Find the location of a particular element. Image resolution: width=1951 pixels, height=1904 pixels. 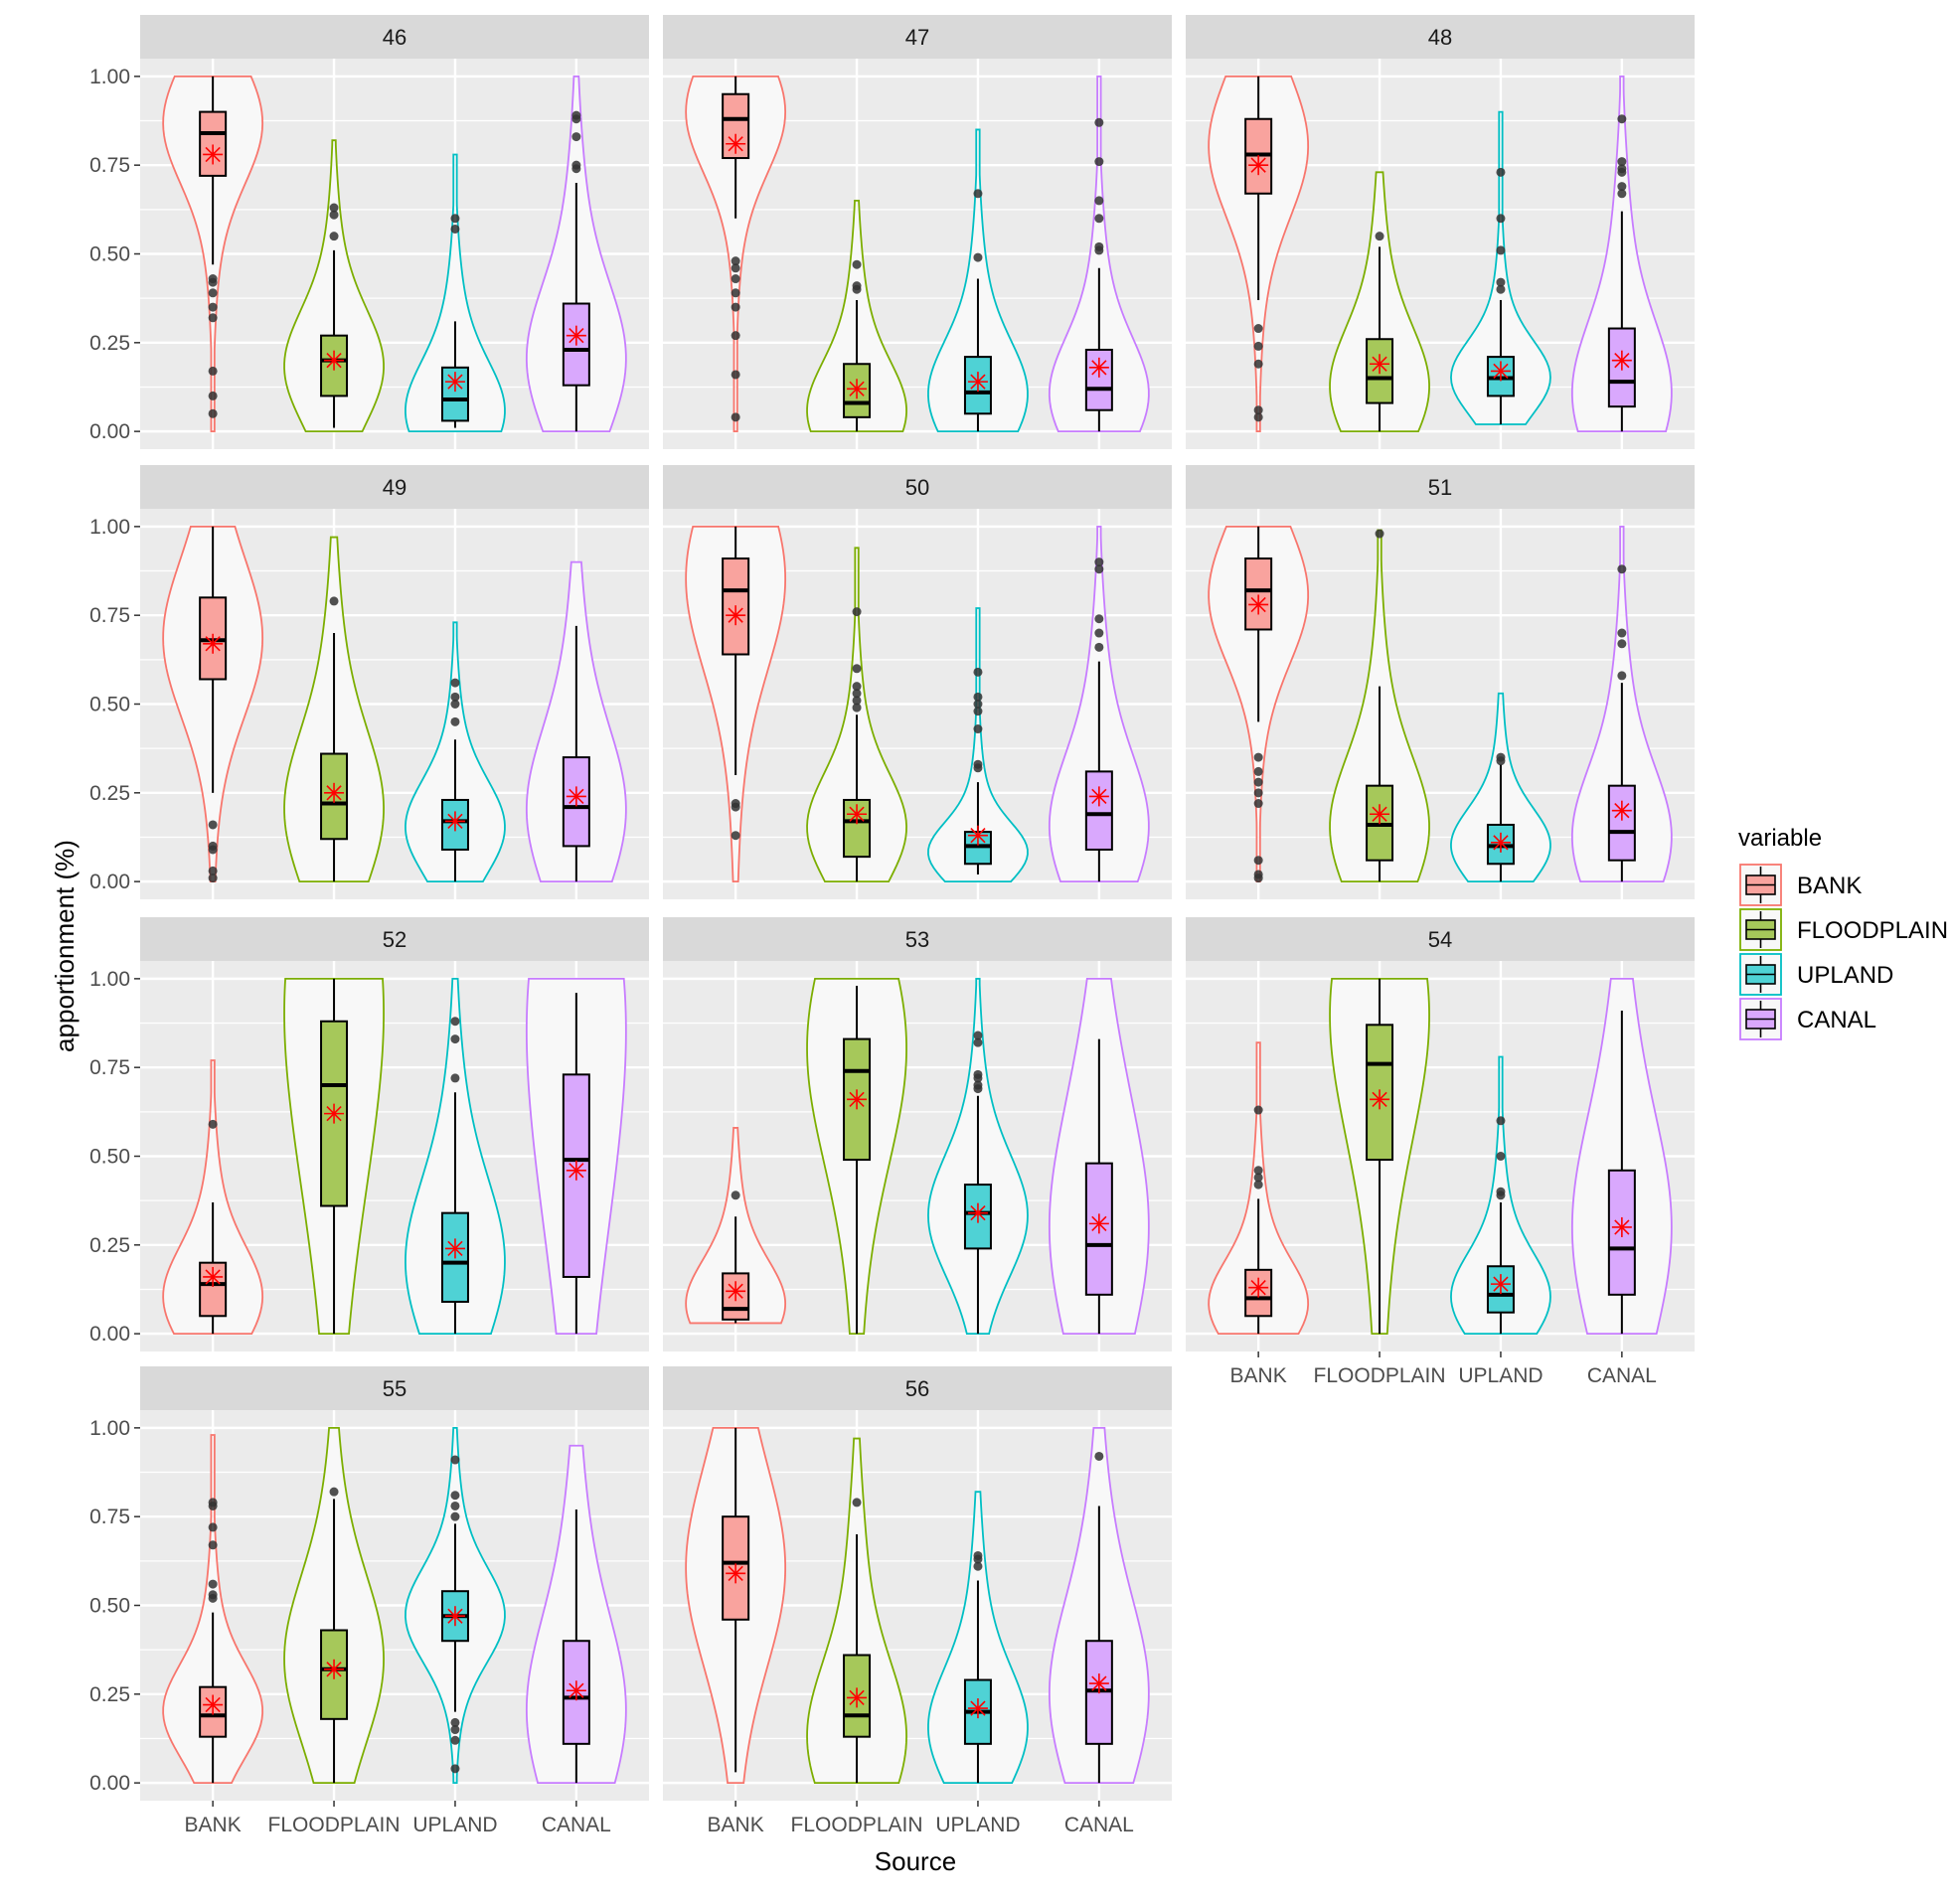

x-tick-label: UPLAND is located at coordinates (454, 1825).